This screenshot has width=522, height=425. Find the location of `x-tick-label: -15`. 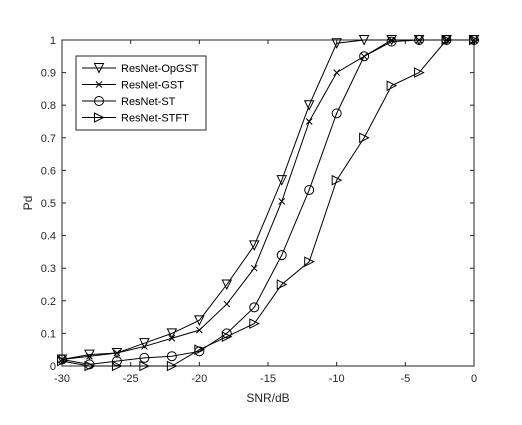

x-tick-label: -15 is located at coordinates (268, 379).